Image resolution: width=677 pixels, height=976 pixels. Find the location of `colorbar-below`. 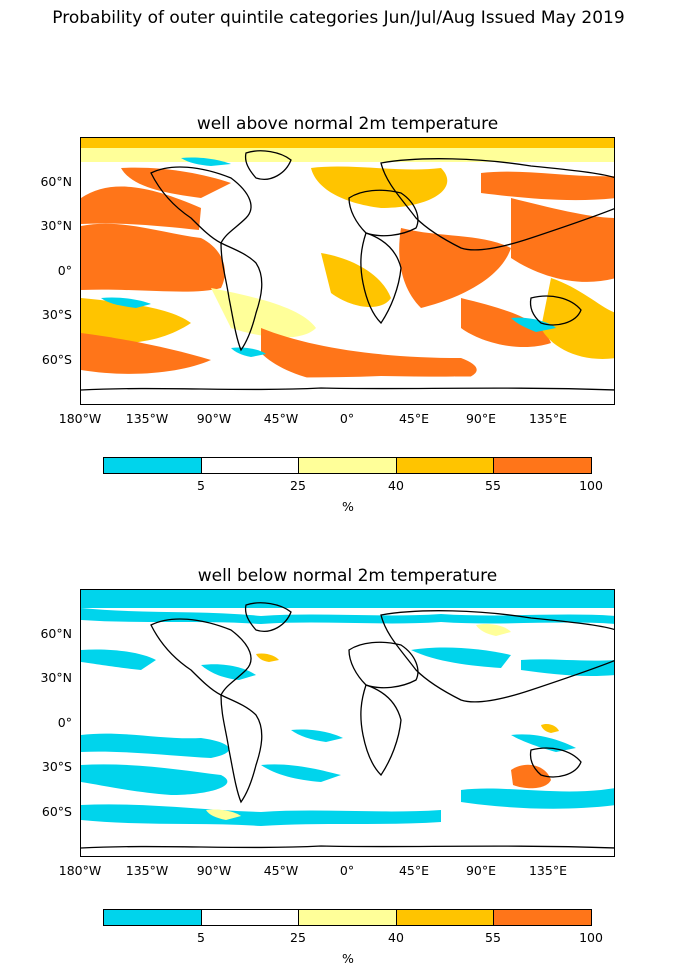

colorbar-below is located at coordinates (347, 917).